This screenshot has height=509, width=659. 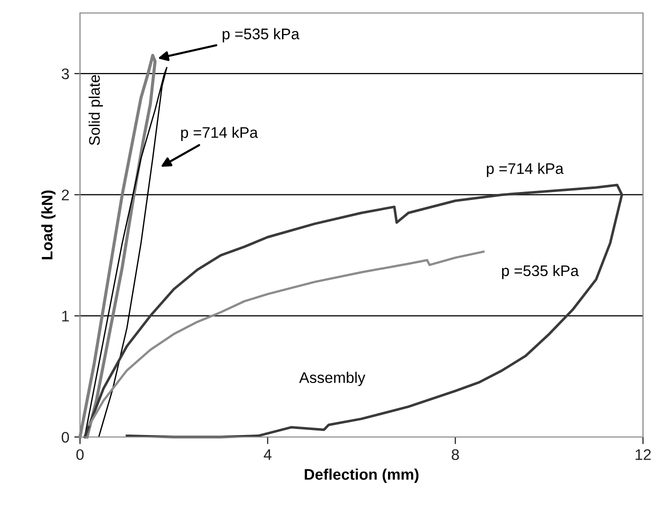 What do you see at coordinates (48, 225) in the screenshot?
I see `y-axis-title: Load (kN)` at bounding box center [48, 225].